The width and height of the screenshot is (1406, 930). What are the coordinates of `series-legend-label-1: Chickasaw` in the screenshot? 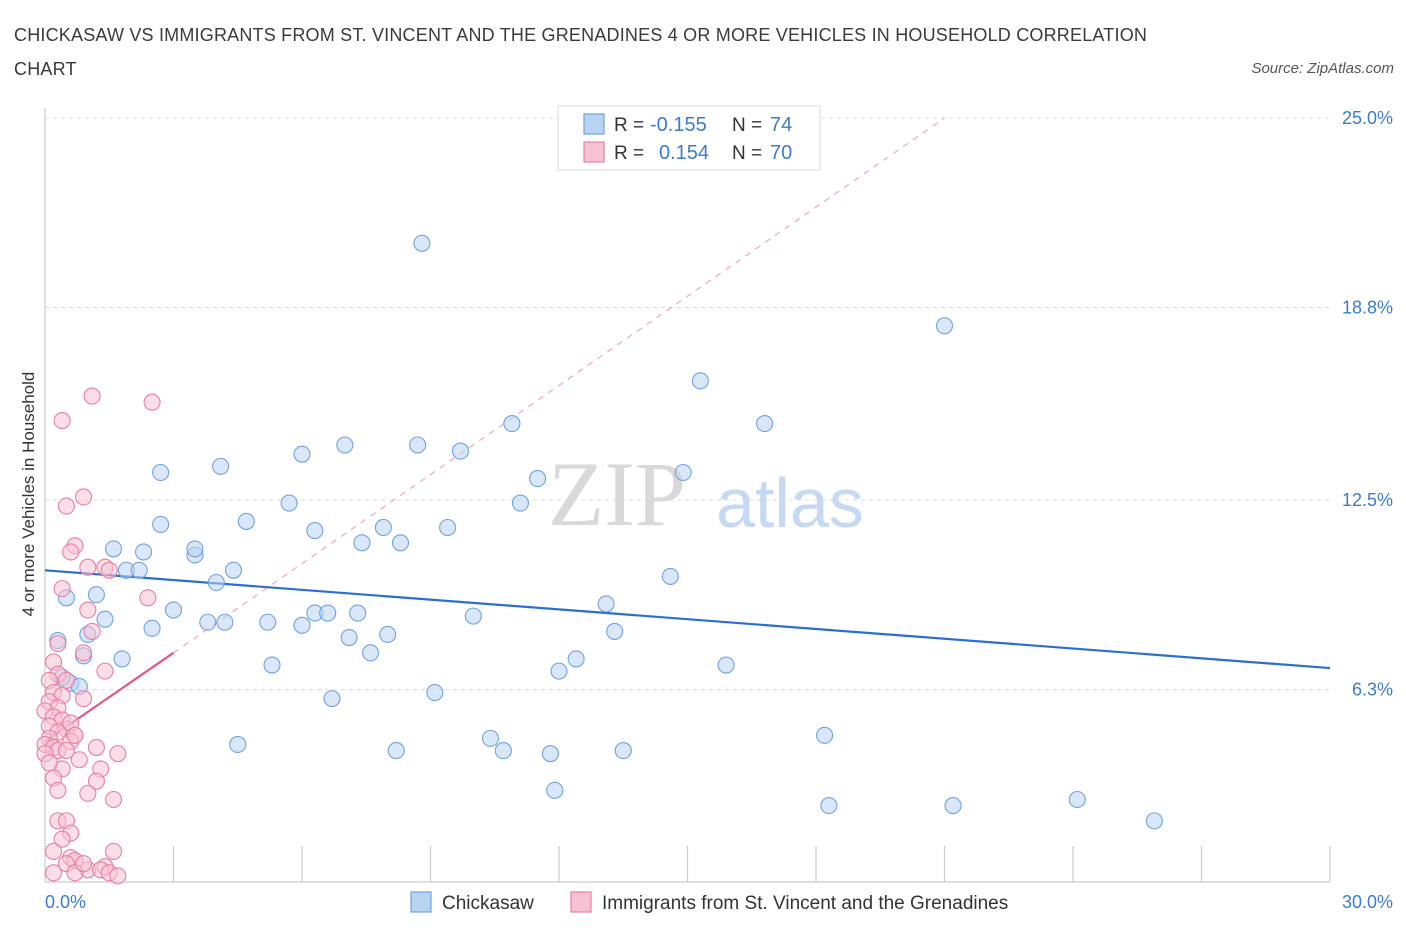 It's located at (488, 903).